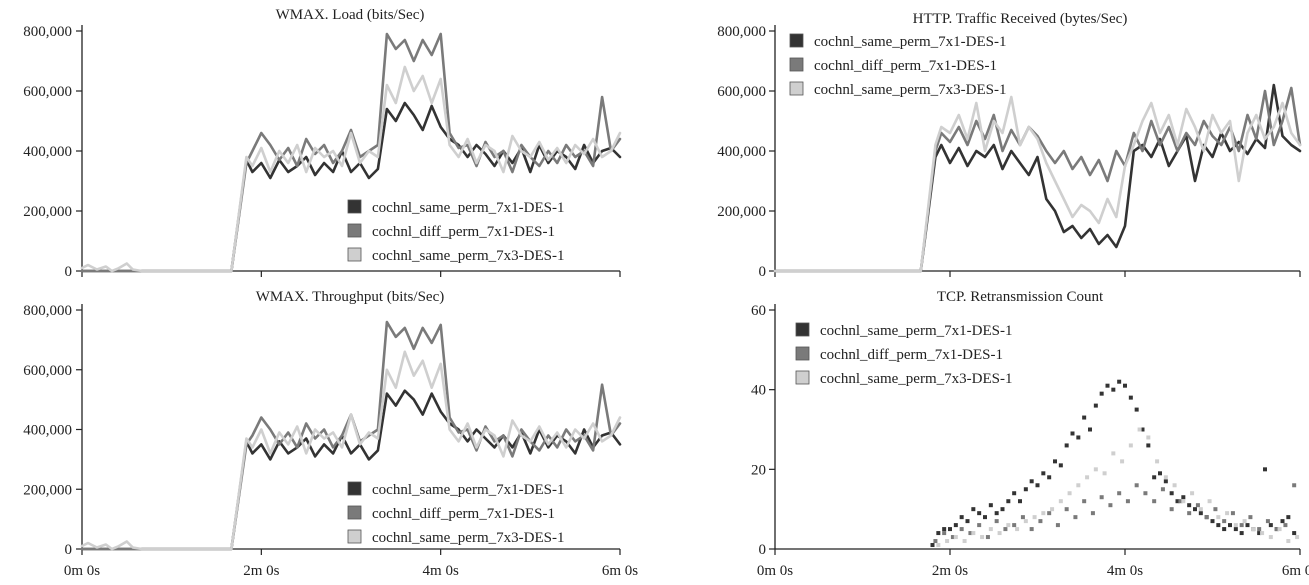 The image size is (1309, 585). Describe the element at coordinates (468, 208) in the screenshot. I see `legend-label: cochnl_same_perm_7x1-DES-1` at that location.